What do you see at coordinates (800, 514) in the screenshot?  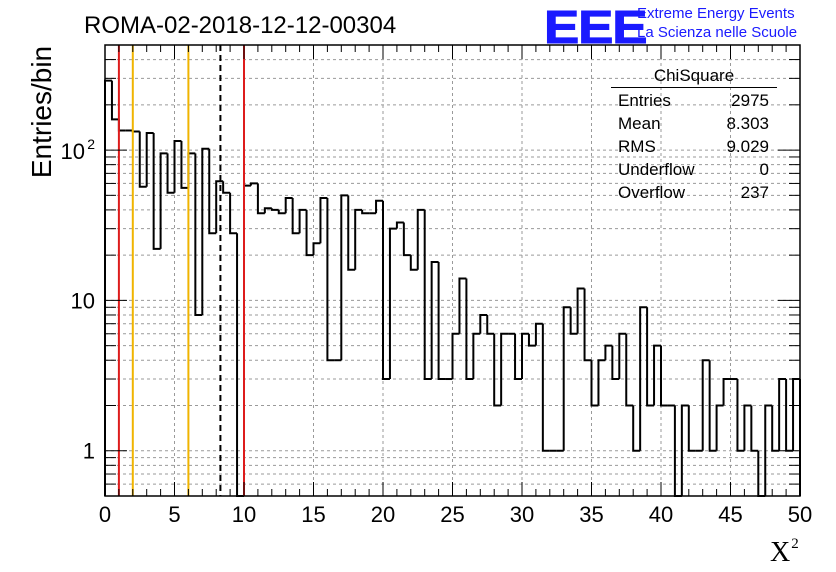 I see `x-tick-label: 50` at bounding box center [800, 514].